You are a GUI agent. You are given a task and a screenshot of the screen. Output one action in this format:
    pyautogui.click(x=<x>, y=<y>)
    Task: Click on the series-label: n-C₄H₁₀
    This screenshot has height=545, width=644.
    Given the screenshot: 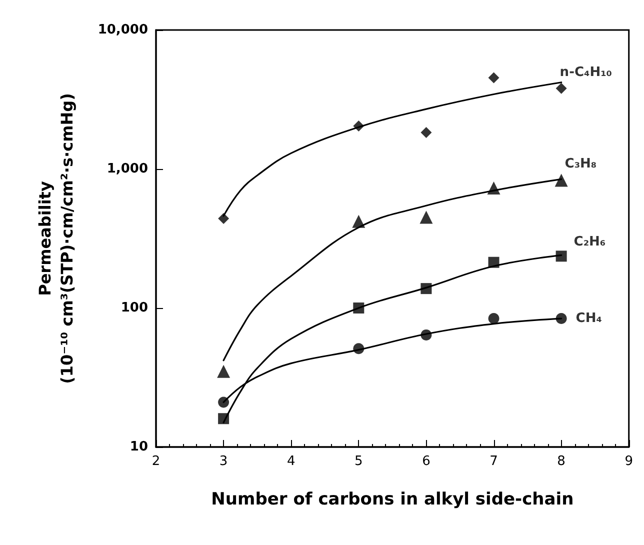 What is the action you would take?
    pyautogui.click(x=586, y=72)
    